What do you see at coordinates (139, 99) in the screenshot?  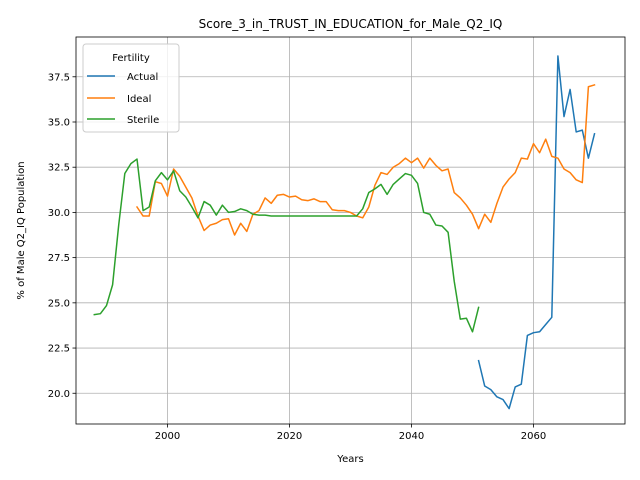 I see `legend-label-ideal: Ideal` at bounding box center [139, 99].